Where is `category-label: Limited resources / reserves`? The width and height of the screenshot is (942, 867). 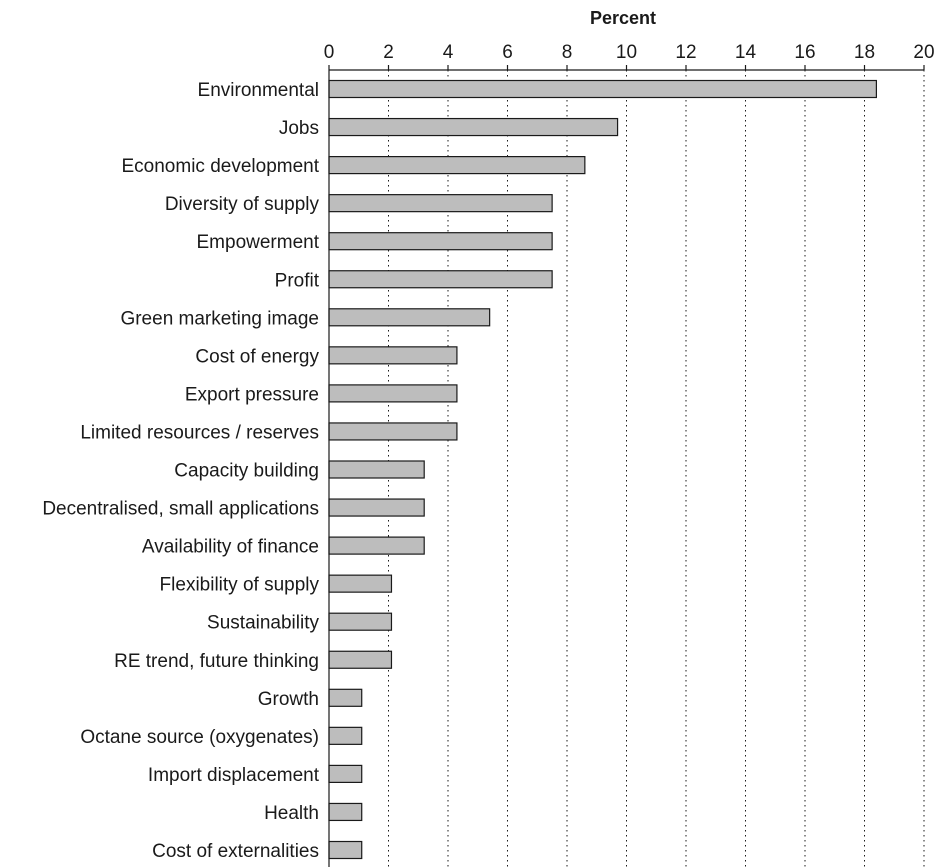
category-label: Limited resources / reserves is located at coordinates (199, 432).